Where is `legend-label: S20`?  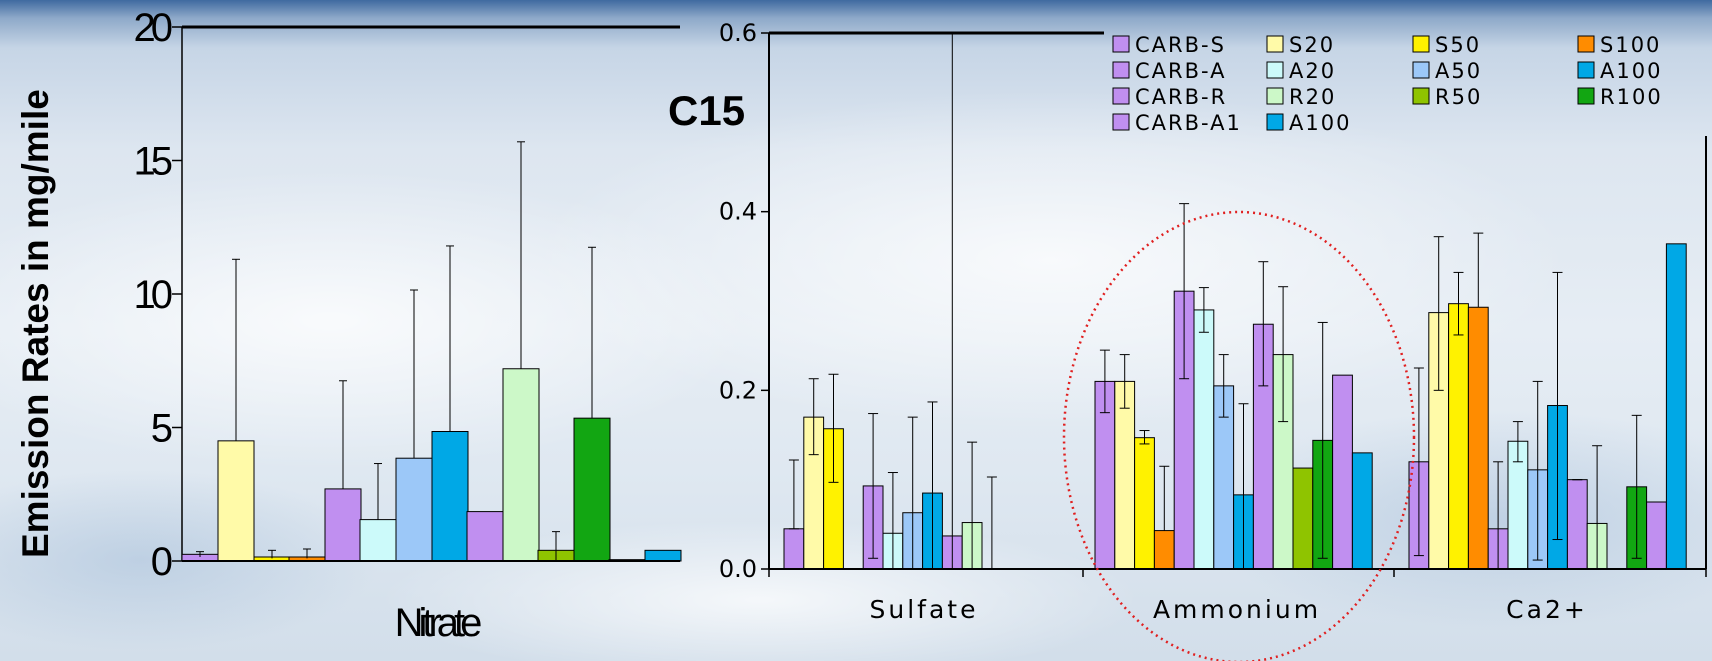 legend-label: S20 is located at coordinates (1312, 45).